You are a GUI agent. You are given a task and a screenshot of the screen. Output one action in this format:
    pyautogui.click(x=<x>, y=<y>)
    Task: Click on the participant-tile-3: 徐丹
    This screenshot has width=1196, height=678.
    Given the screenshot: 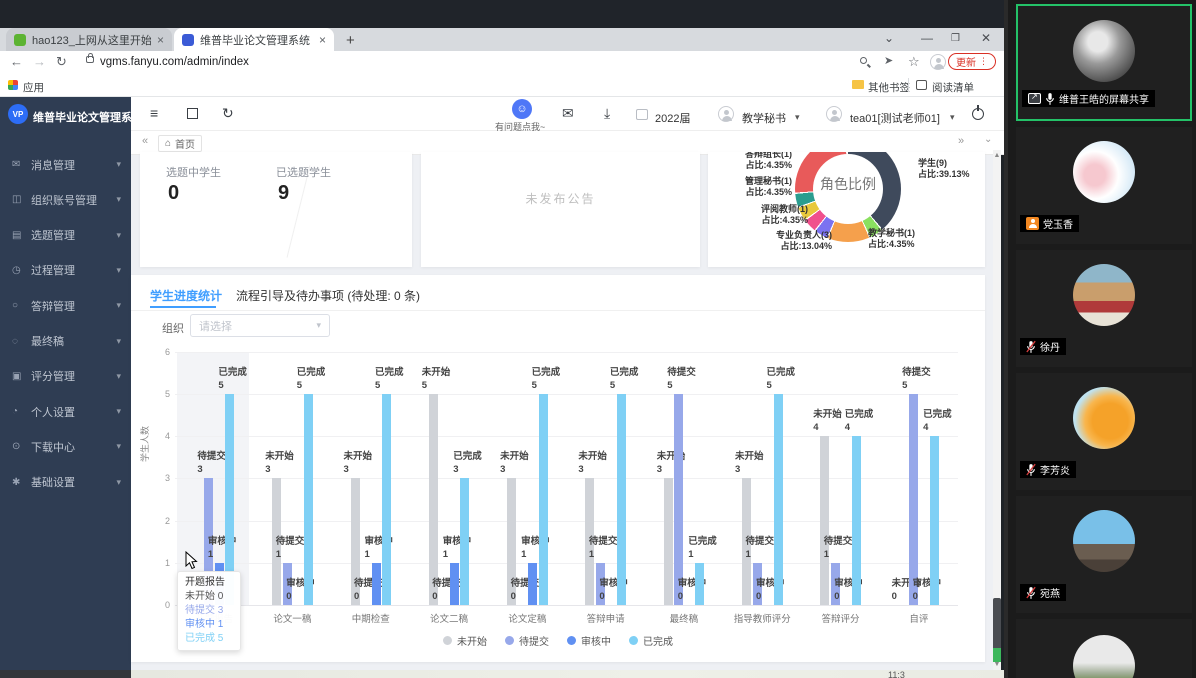 What is the action you would take?
    pyautogui.click(x=1104, y=308)
    